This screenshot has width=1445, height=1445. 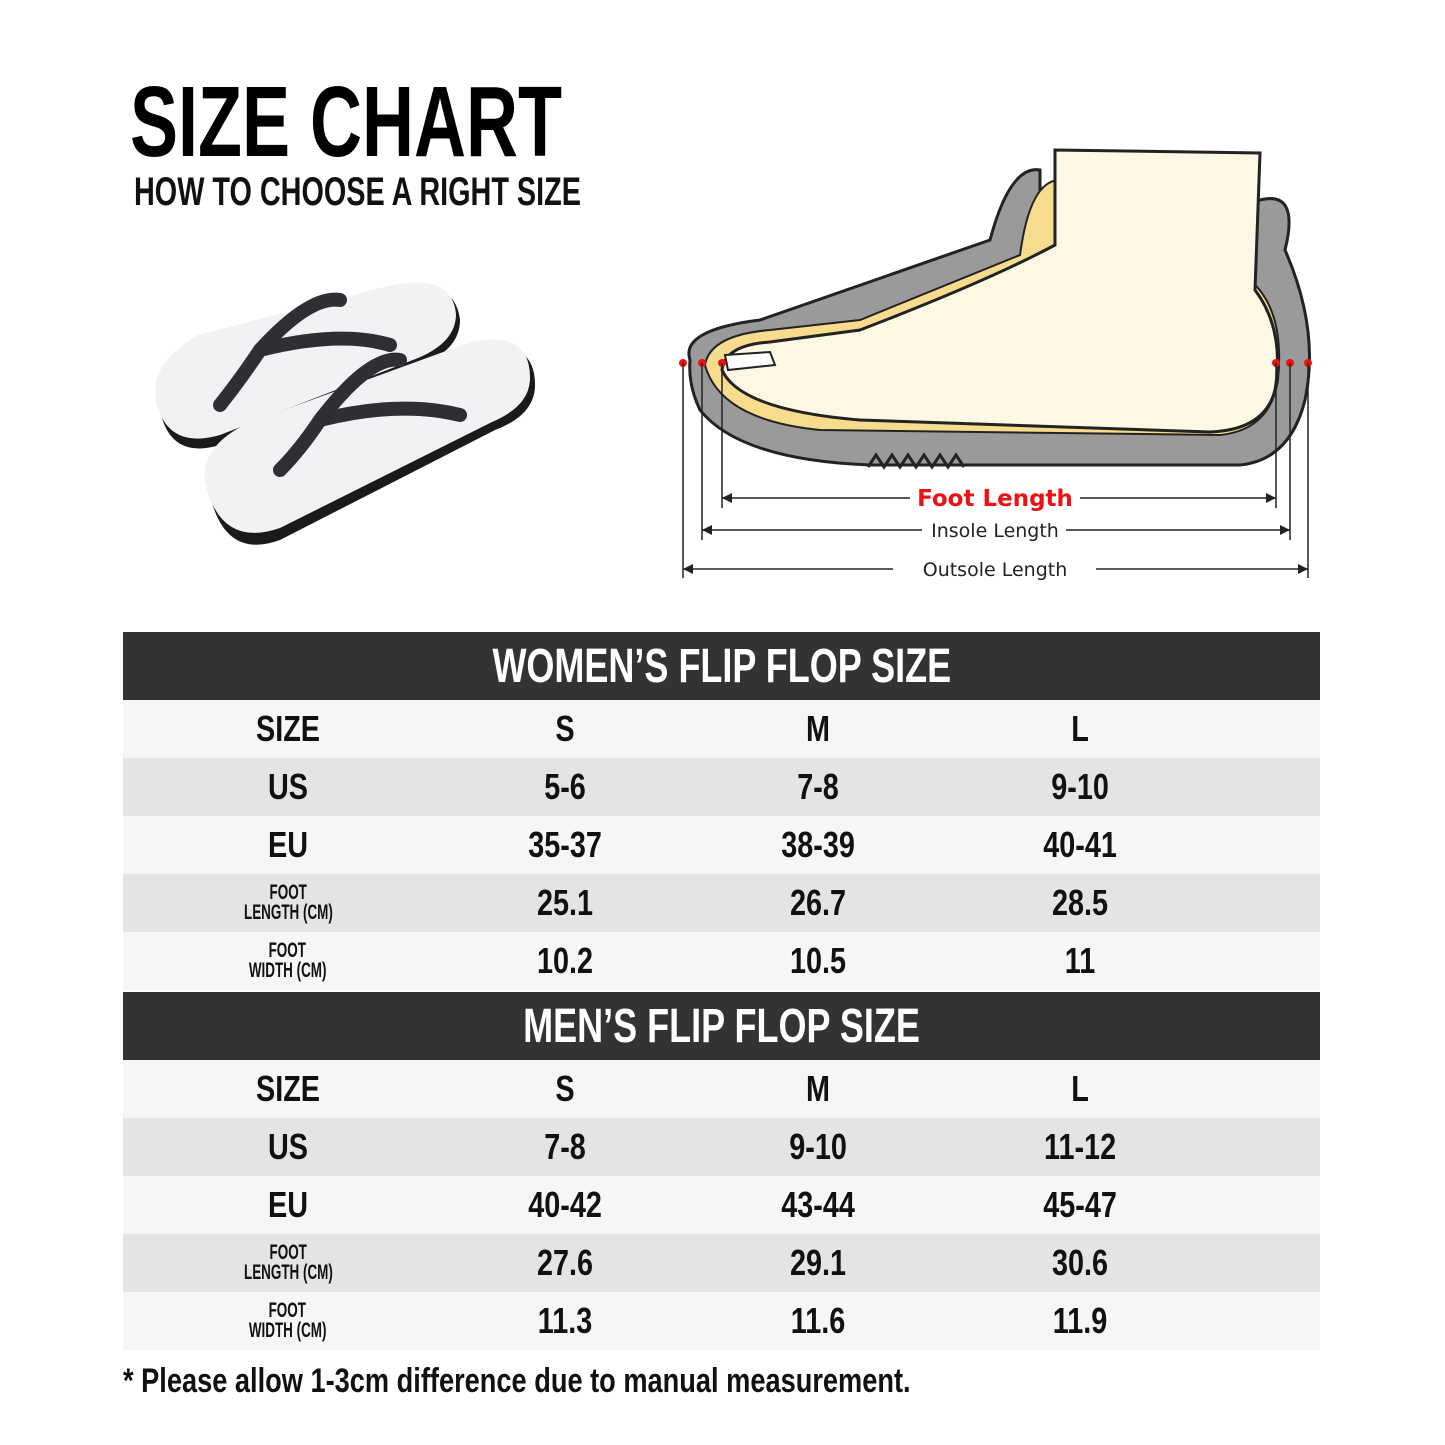 What do you see at coordinates (346, 122) in the screenshot?
I see `page-title: SIZE CHART` at bounding box center [346, 122].